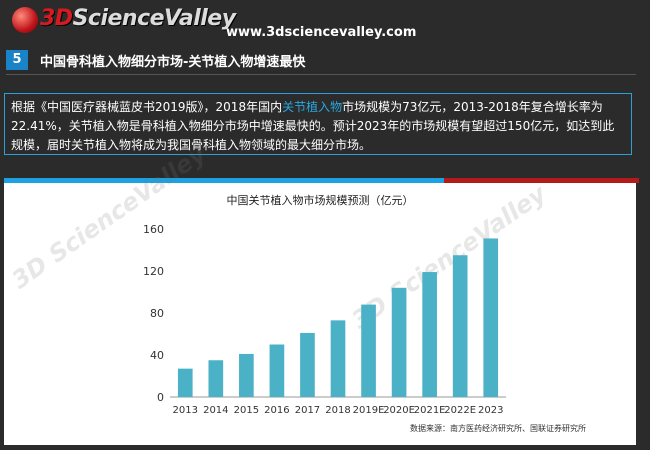  What do you see at coordinates (246, 375) in the screenshot?
I see `bar-2015` at bounding box center [246, 375].